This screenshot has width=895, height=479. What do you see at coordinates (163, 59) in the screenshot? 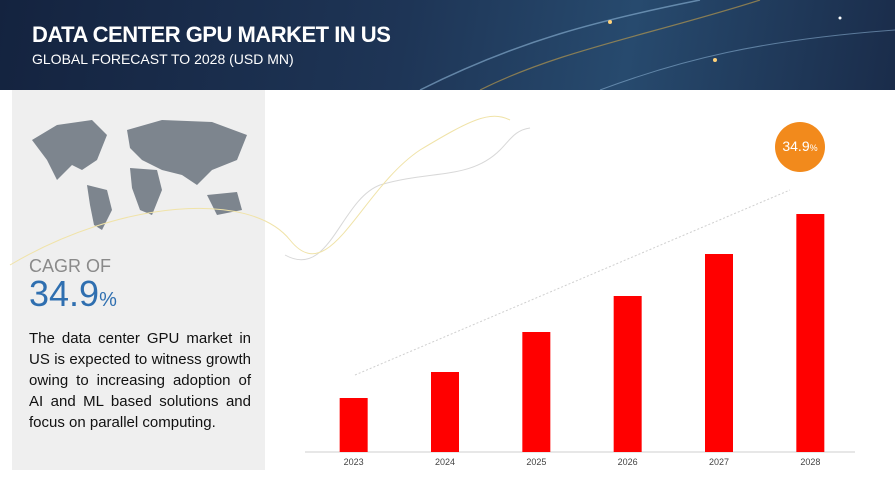
I see `subtitle: GLOBAL FORECAST TO 2028 (USD MN)` at bounding box center [163, 59].